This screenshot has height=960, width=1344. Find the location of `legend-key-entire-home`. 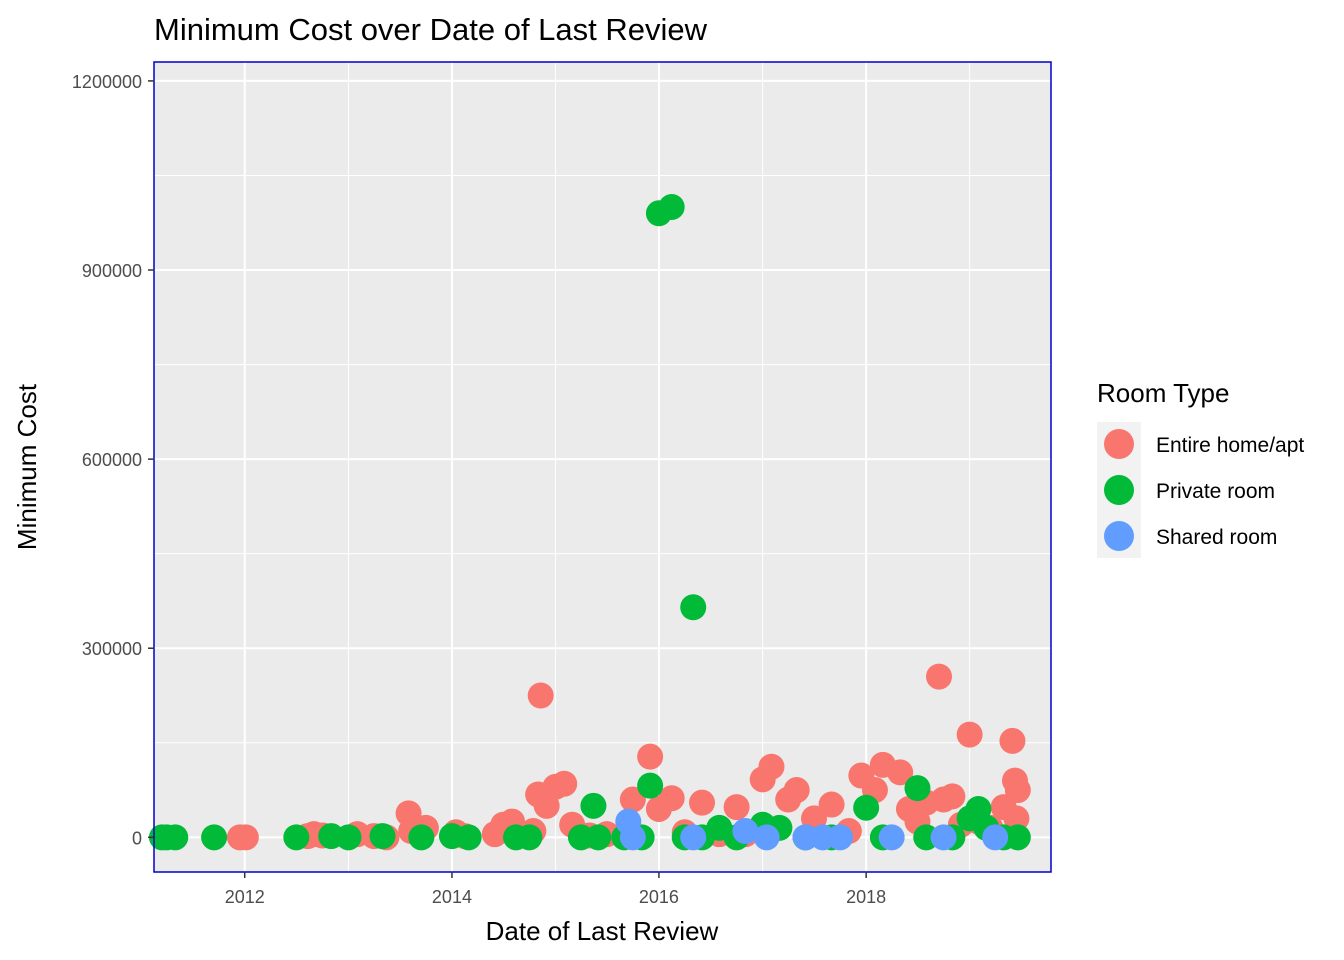

legend-key-entire-home is located at coordinates (1119, 444).